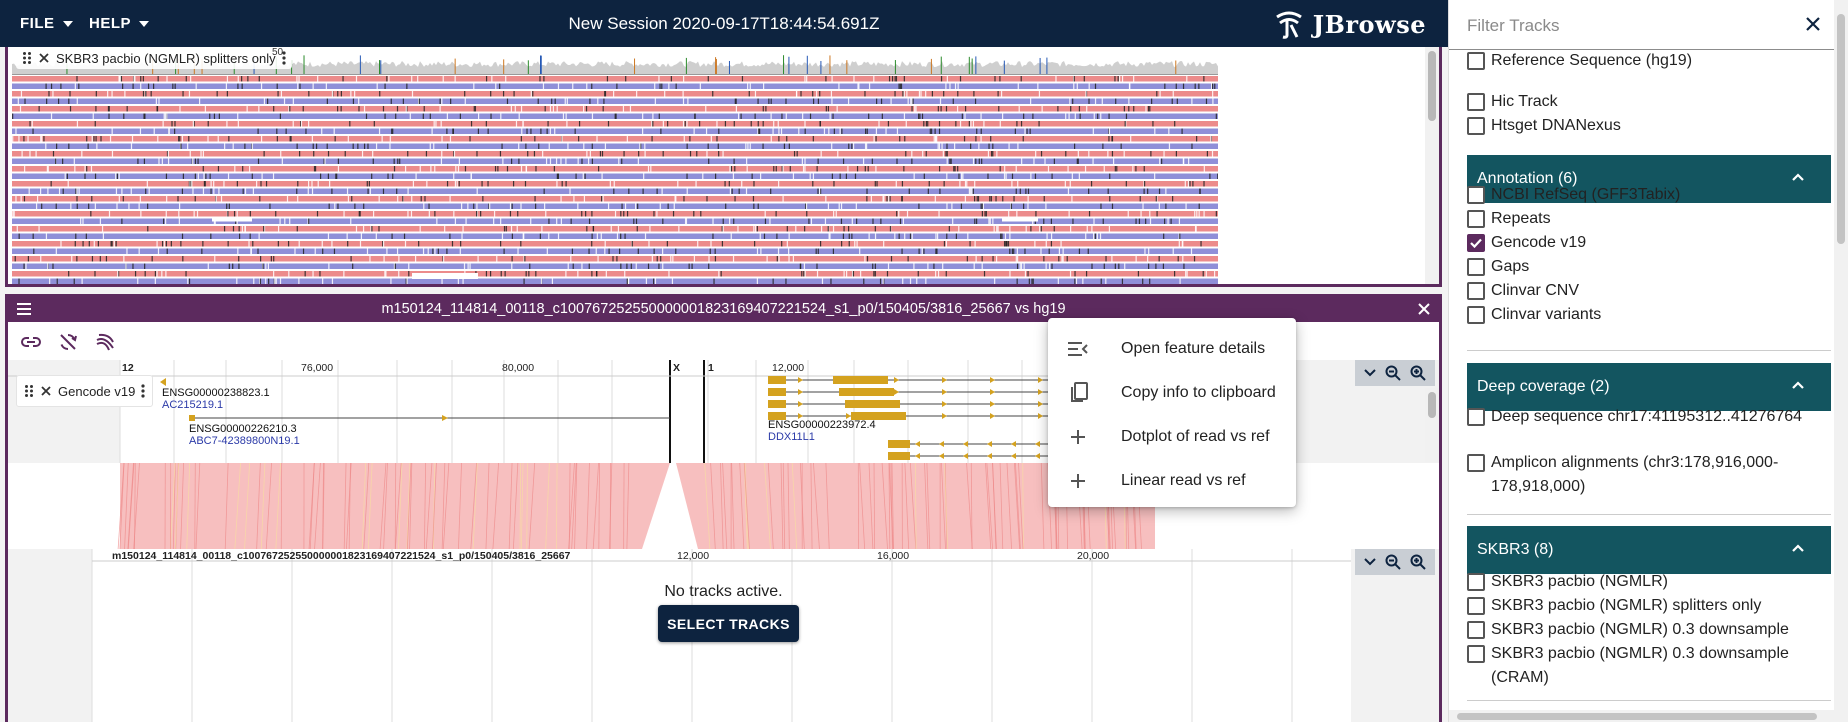  I want to click on track-item: Deep sequence chr17:41195312..41276764, so click(1649, 417).